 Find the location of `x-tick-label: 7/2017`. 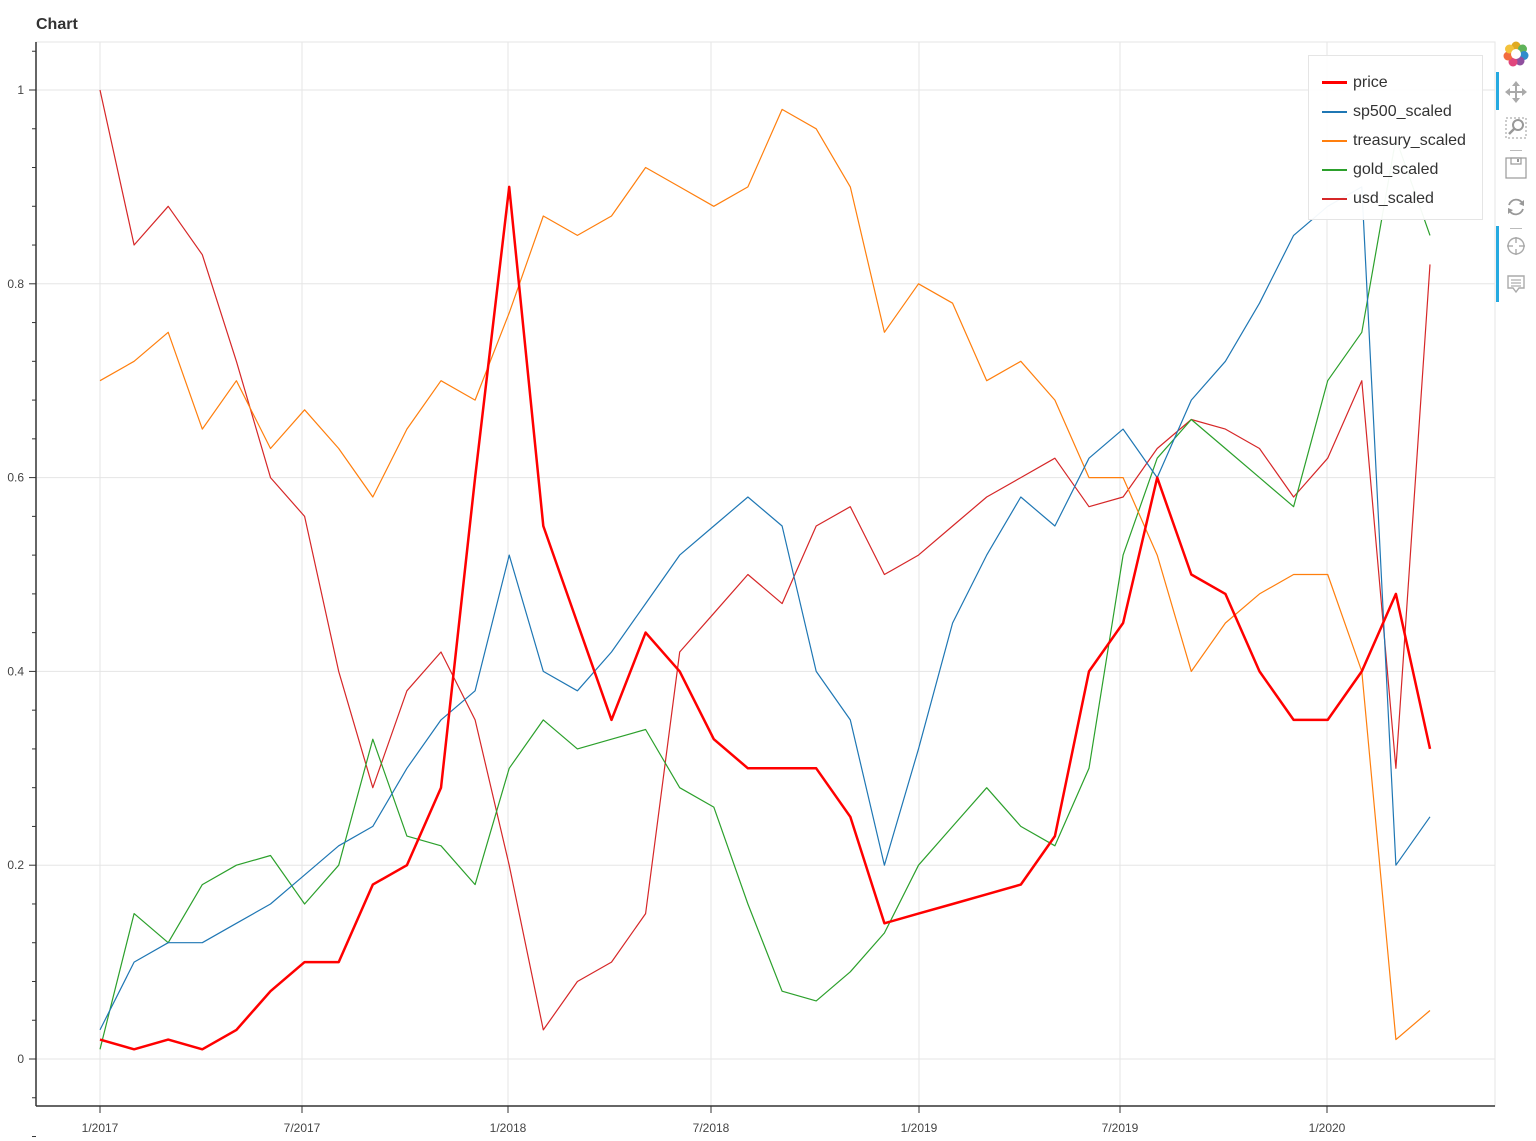

x-tick-label: 7/2017 is located at coordinates (302, 1128).